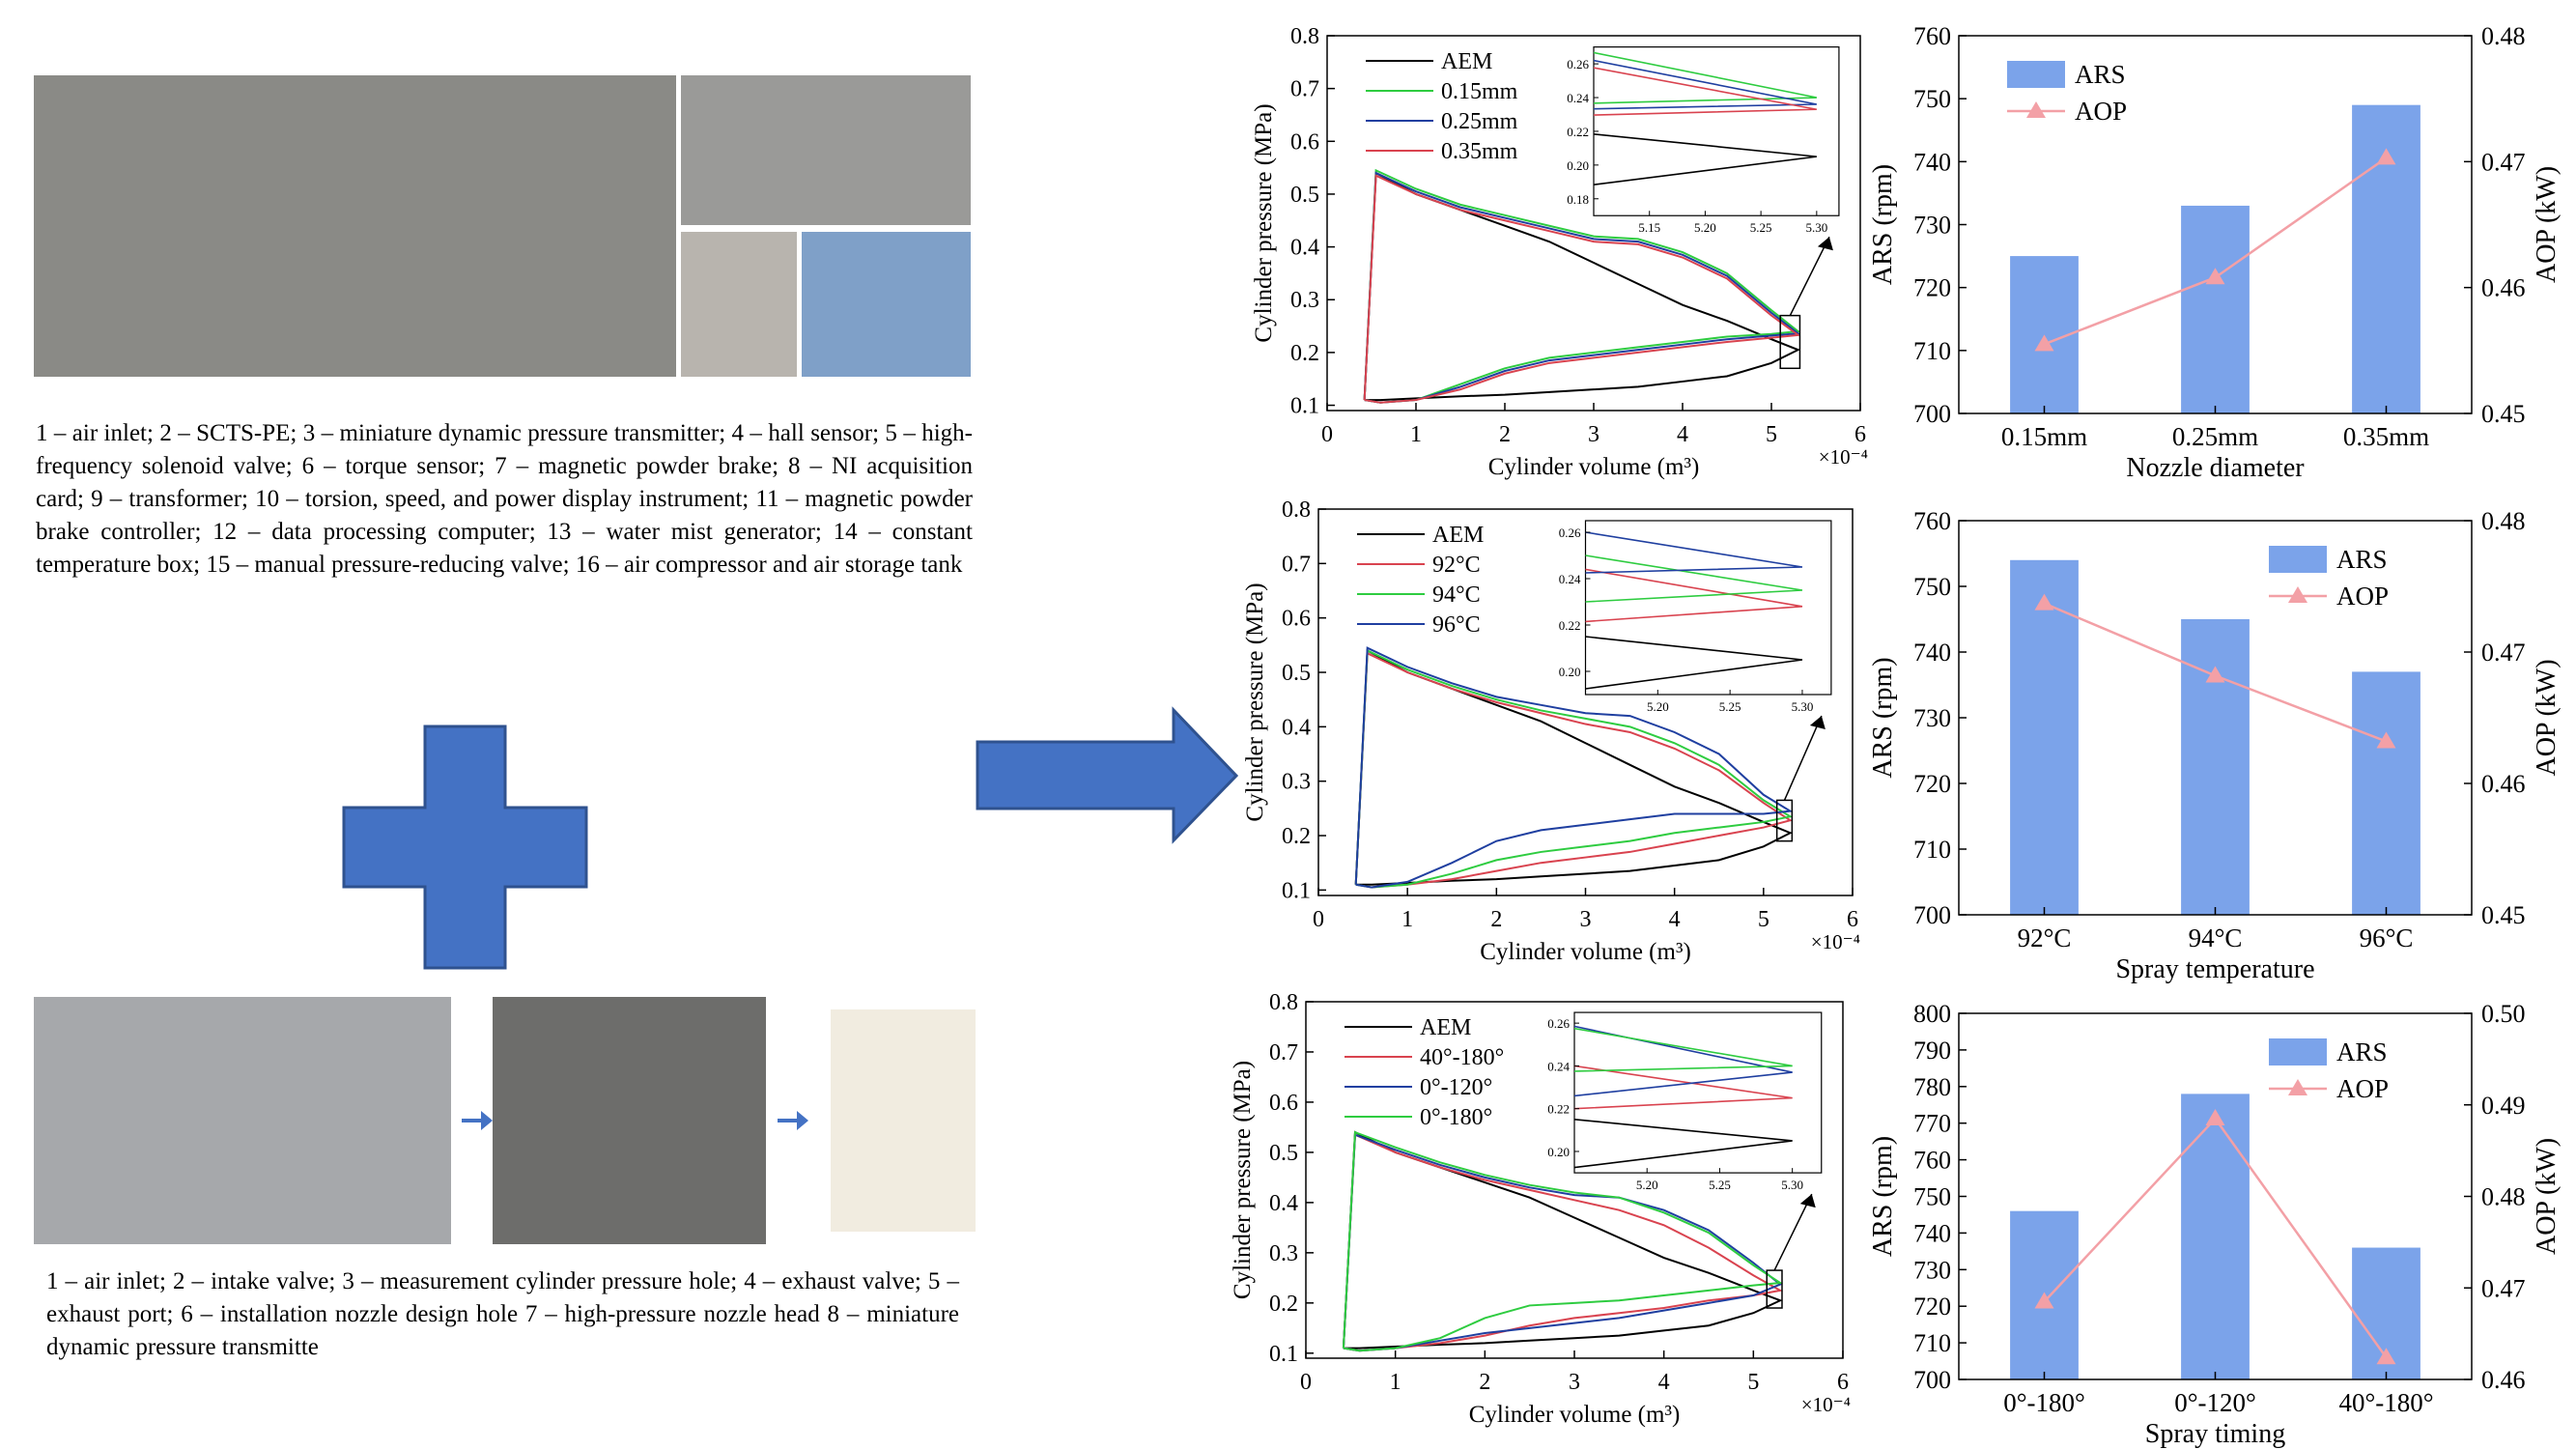 The height and width of the screenshot is (1449, 2576). Describe the element at coordinates (1327, 434) in the screenshot. I see `x-tick-label: 0` at that location.